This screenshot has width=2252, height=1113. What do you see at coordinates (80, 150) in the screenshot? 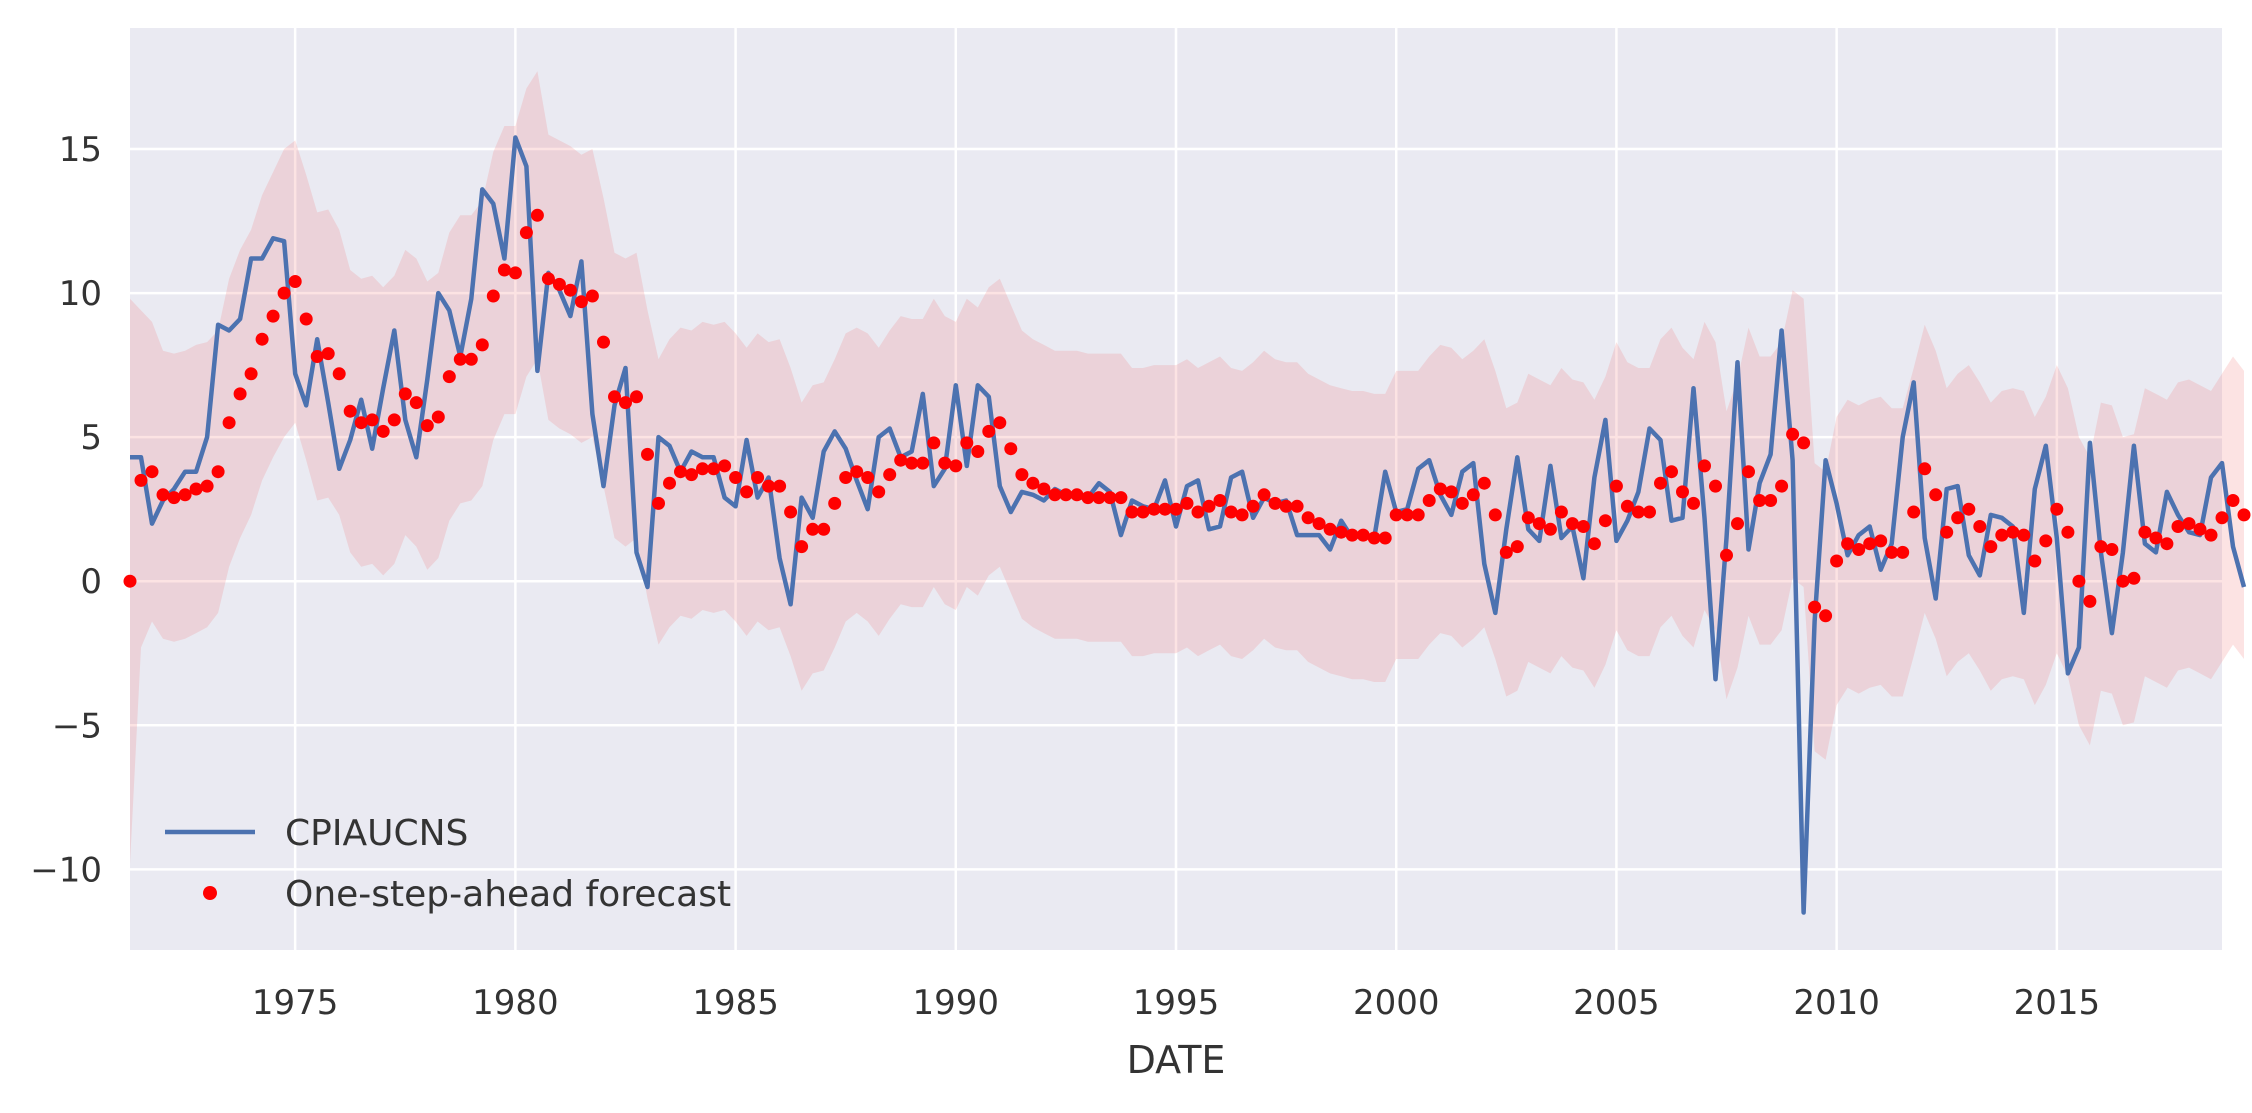
I see `y-tick-label: 15` at bounding box center [80, 150].